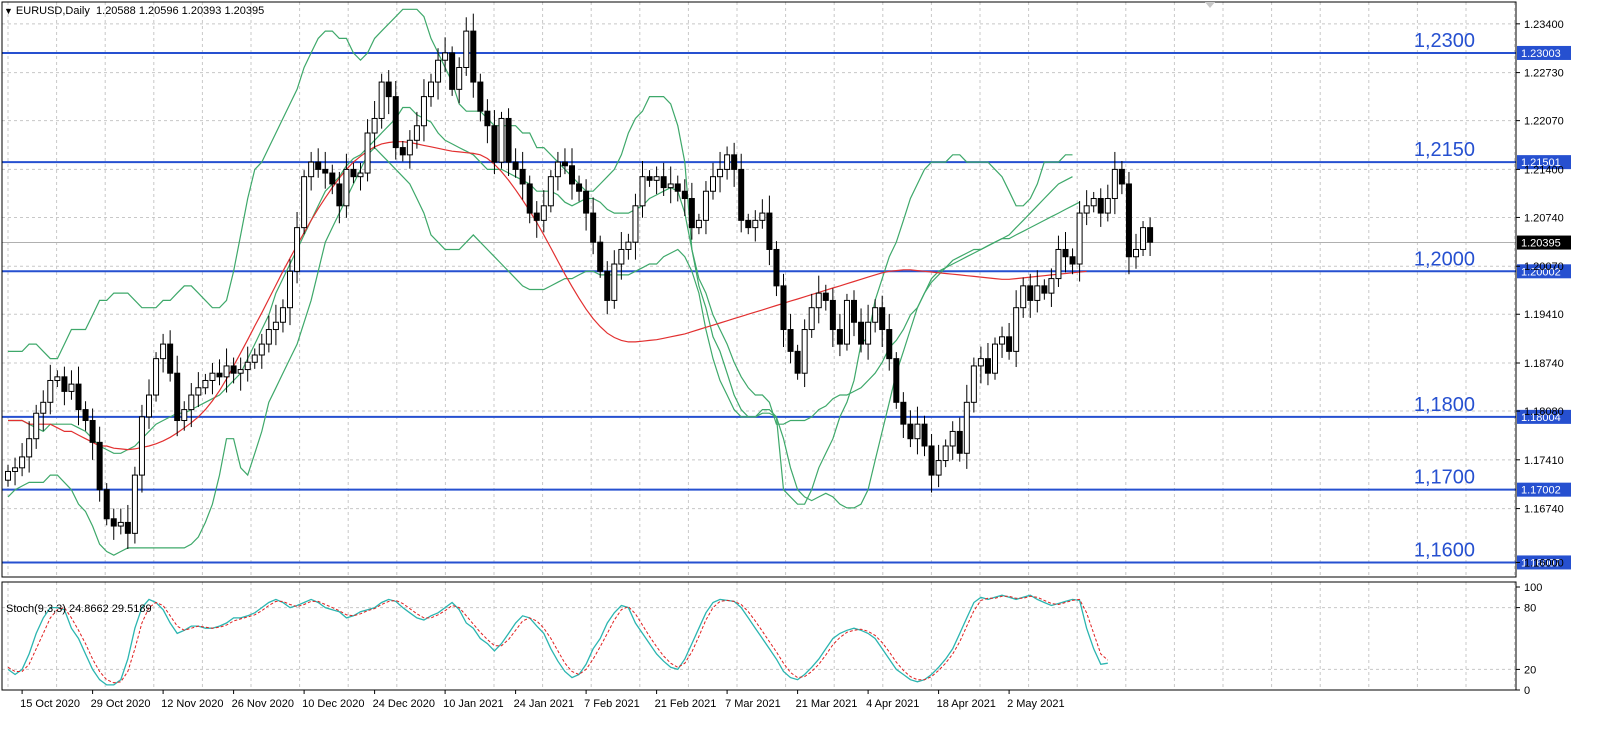 The width and height of the screenshot is (1616, 734). Describe the element at coordinates (404, 704) in the screenshot. I see `x-tick-label: 24 Dec 2020` at that location.